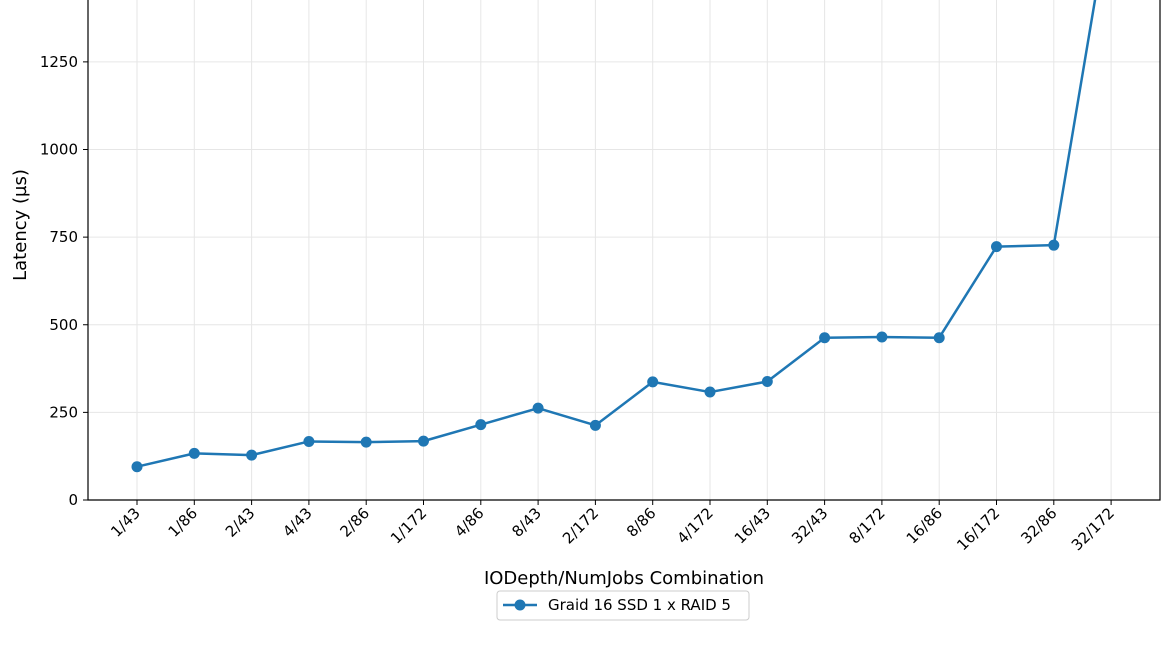  I want to click on x-tick-label: 16/172, so click(978, 529).